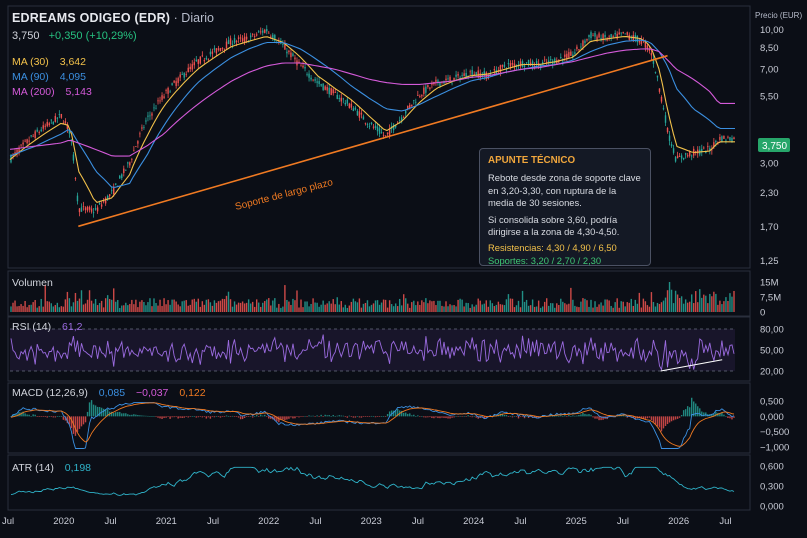 The height and width of the screenshot is (538, 807). What do you see at coordinates (26, 36) in the screenshot?
I see `last-price: 3,750` at bounding box center [26, 36].